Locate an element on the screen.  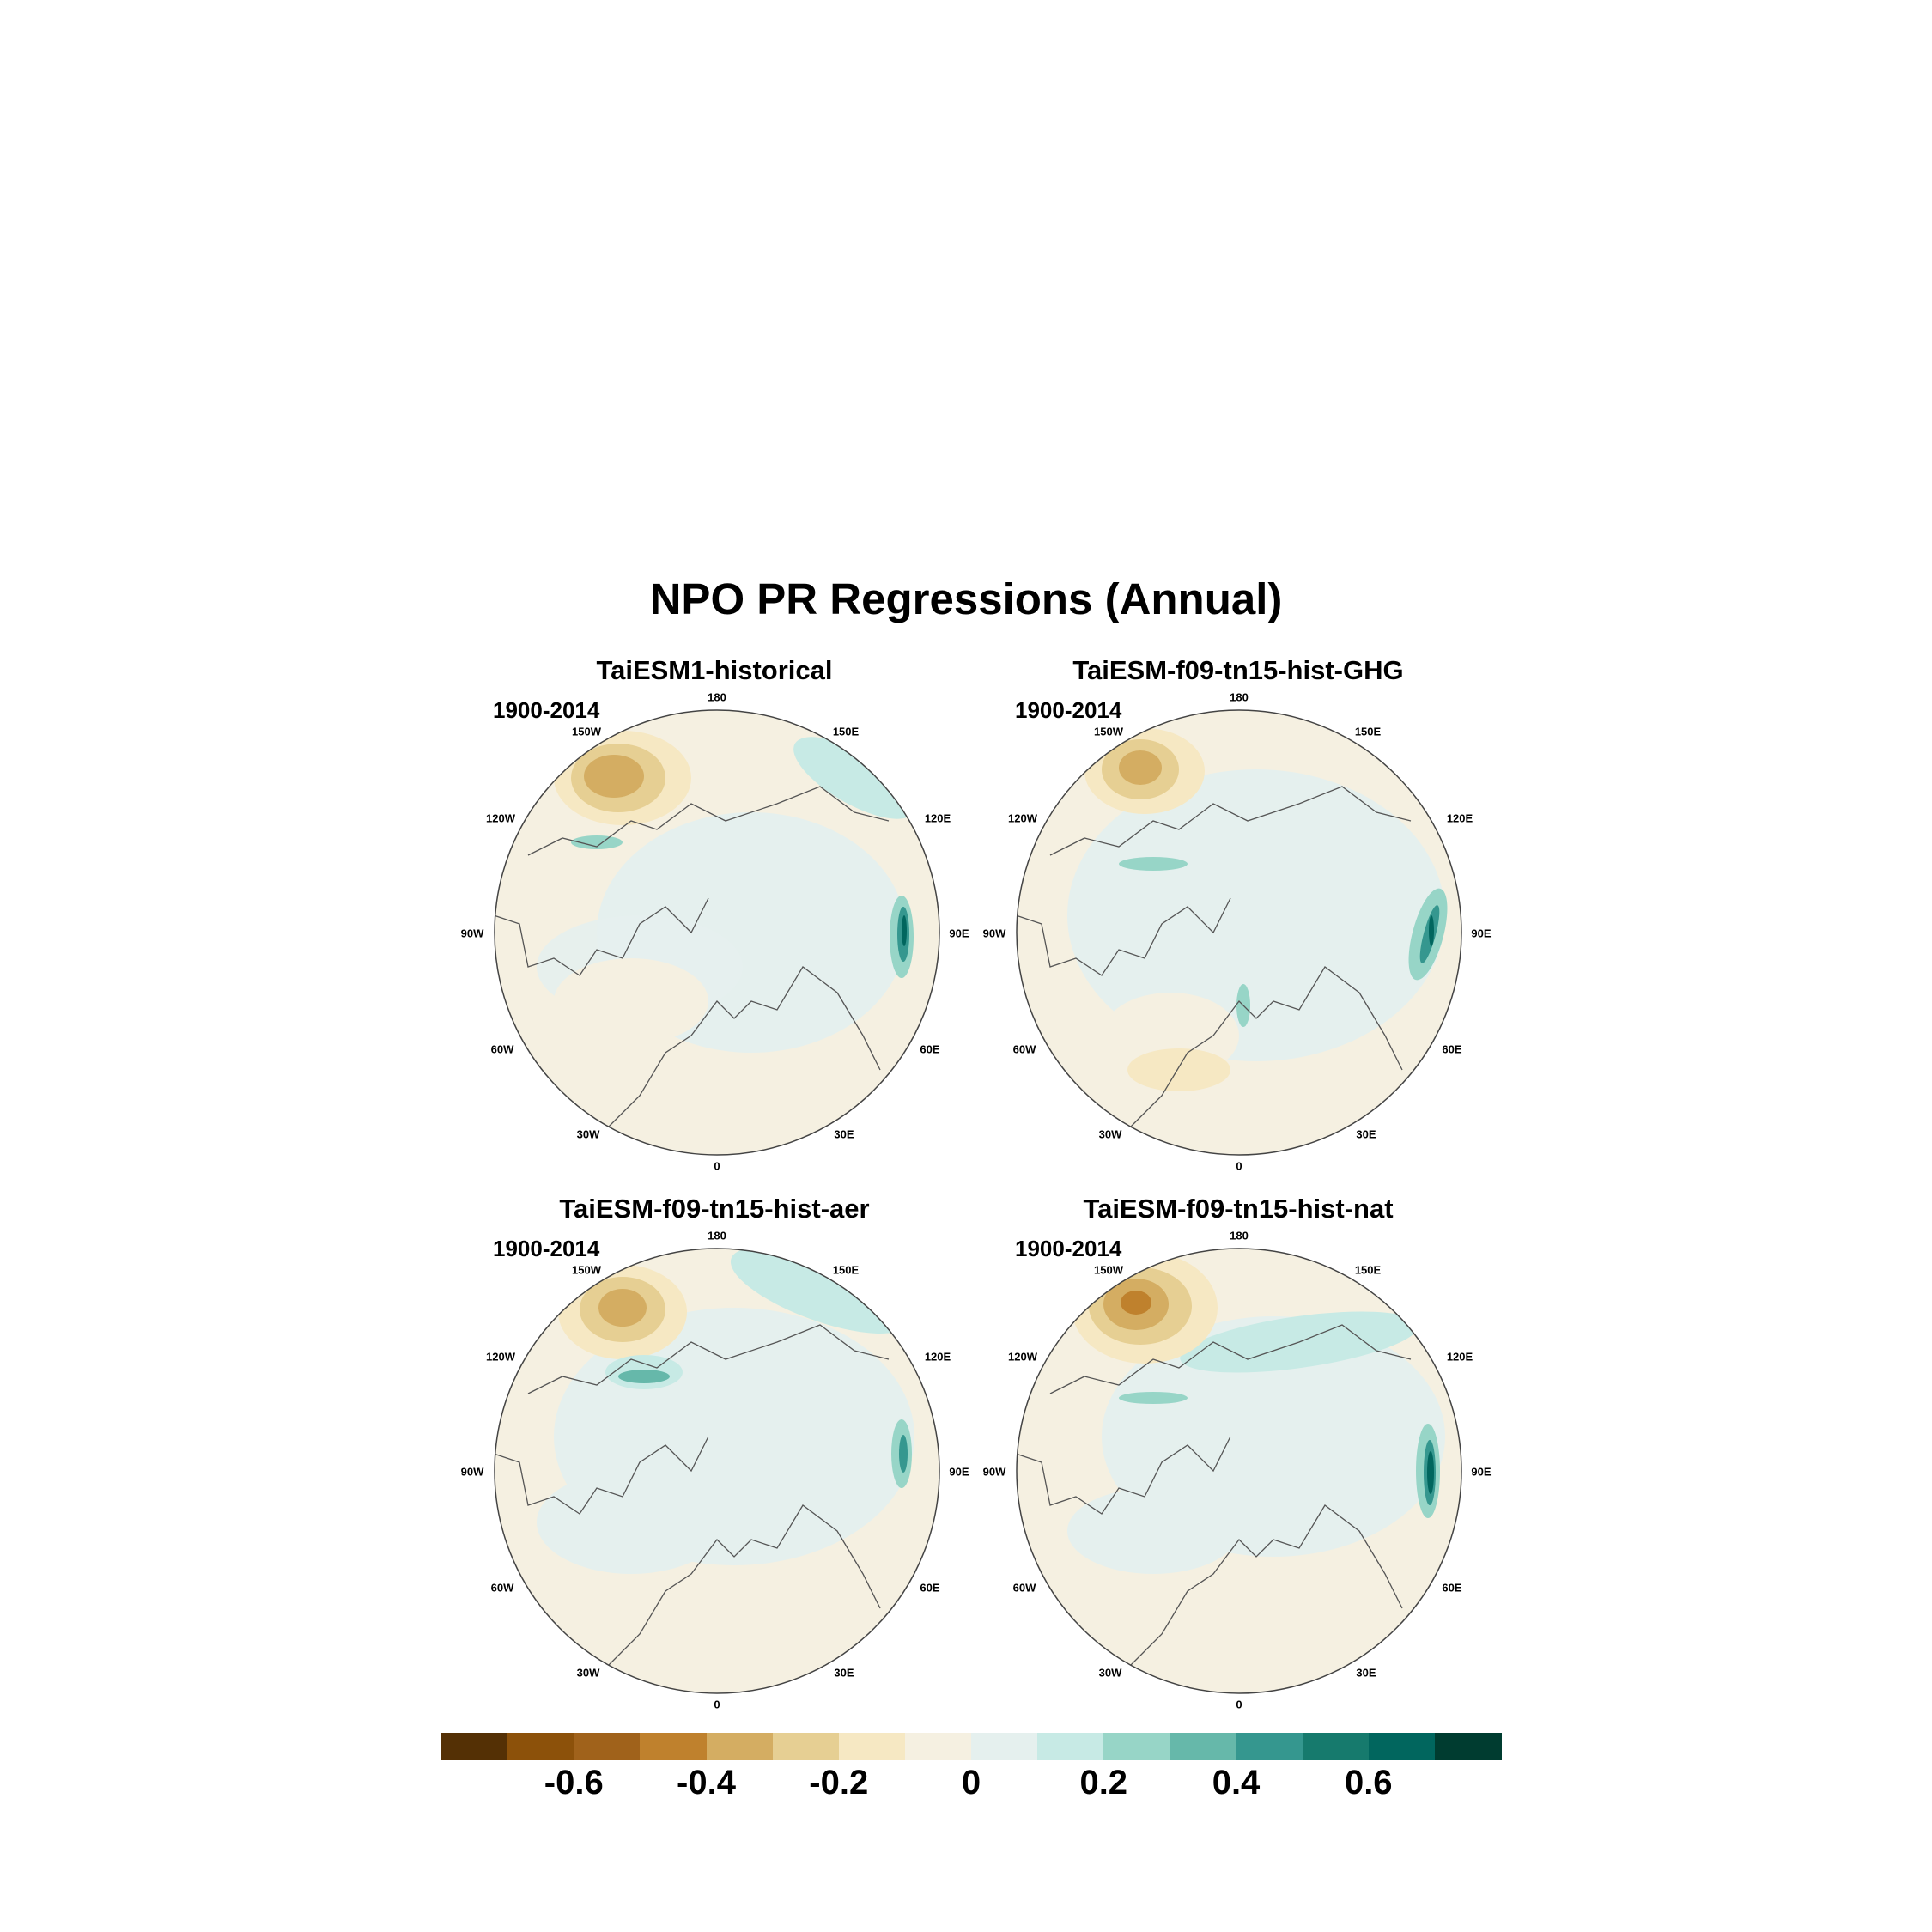
panel-title: TaiESM-f09-tn15-hist-aer is located at coordinates (715, 1209).